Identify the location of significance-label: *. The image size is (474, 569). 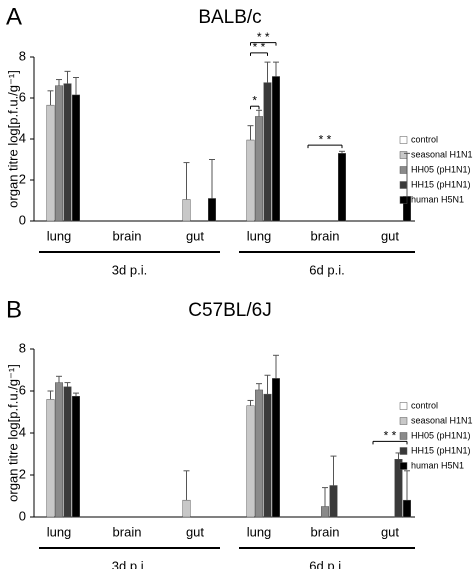
(254, 100).